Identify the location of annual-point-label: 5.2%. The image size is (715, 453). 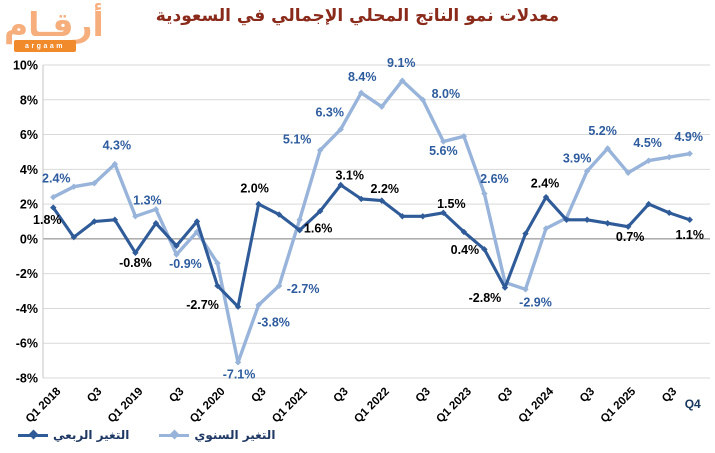
(602, 131).